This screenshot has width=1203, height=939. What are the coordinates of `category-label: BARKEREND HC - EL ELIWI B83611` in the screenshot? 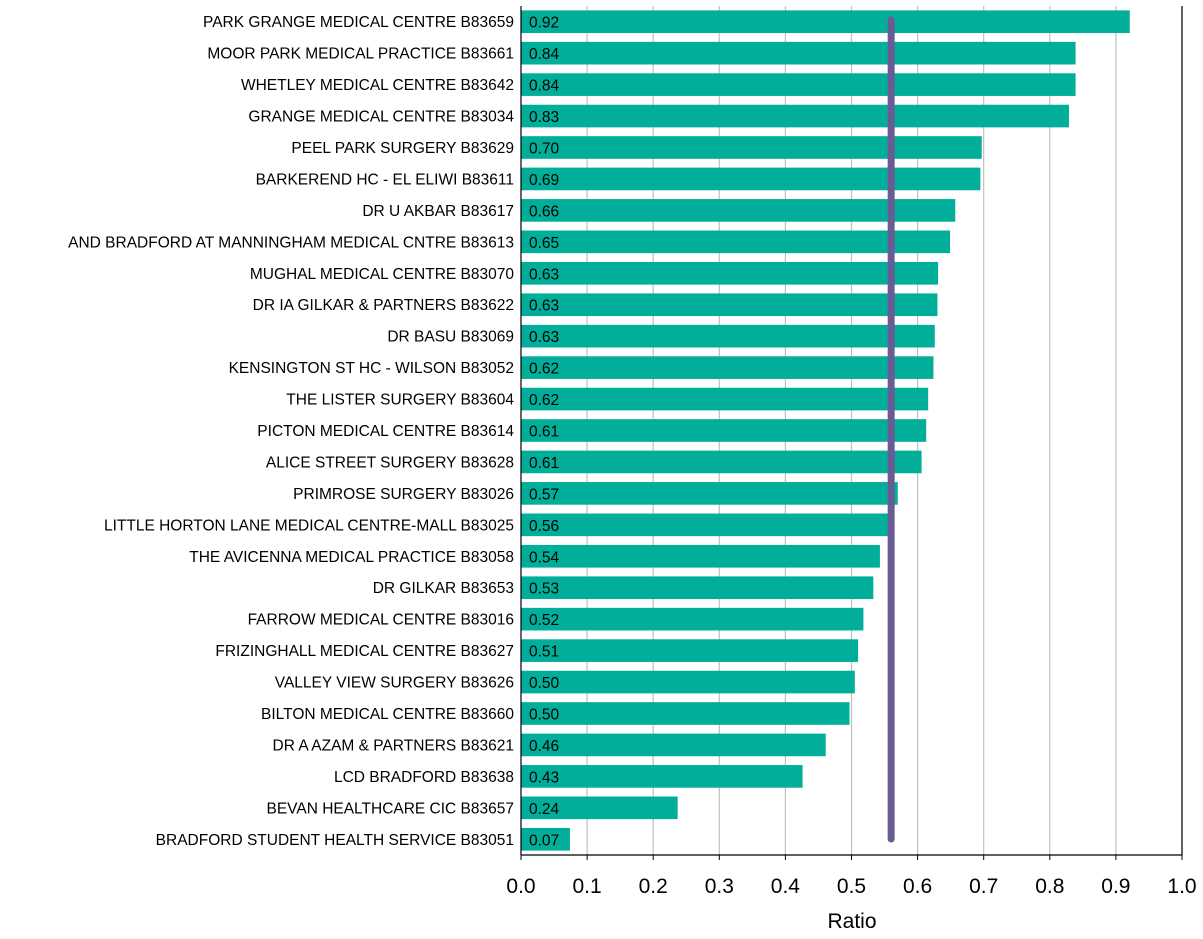 It's located at (385, 179).